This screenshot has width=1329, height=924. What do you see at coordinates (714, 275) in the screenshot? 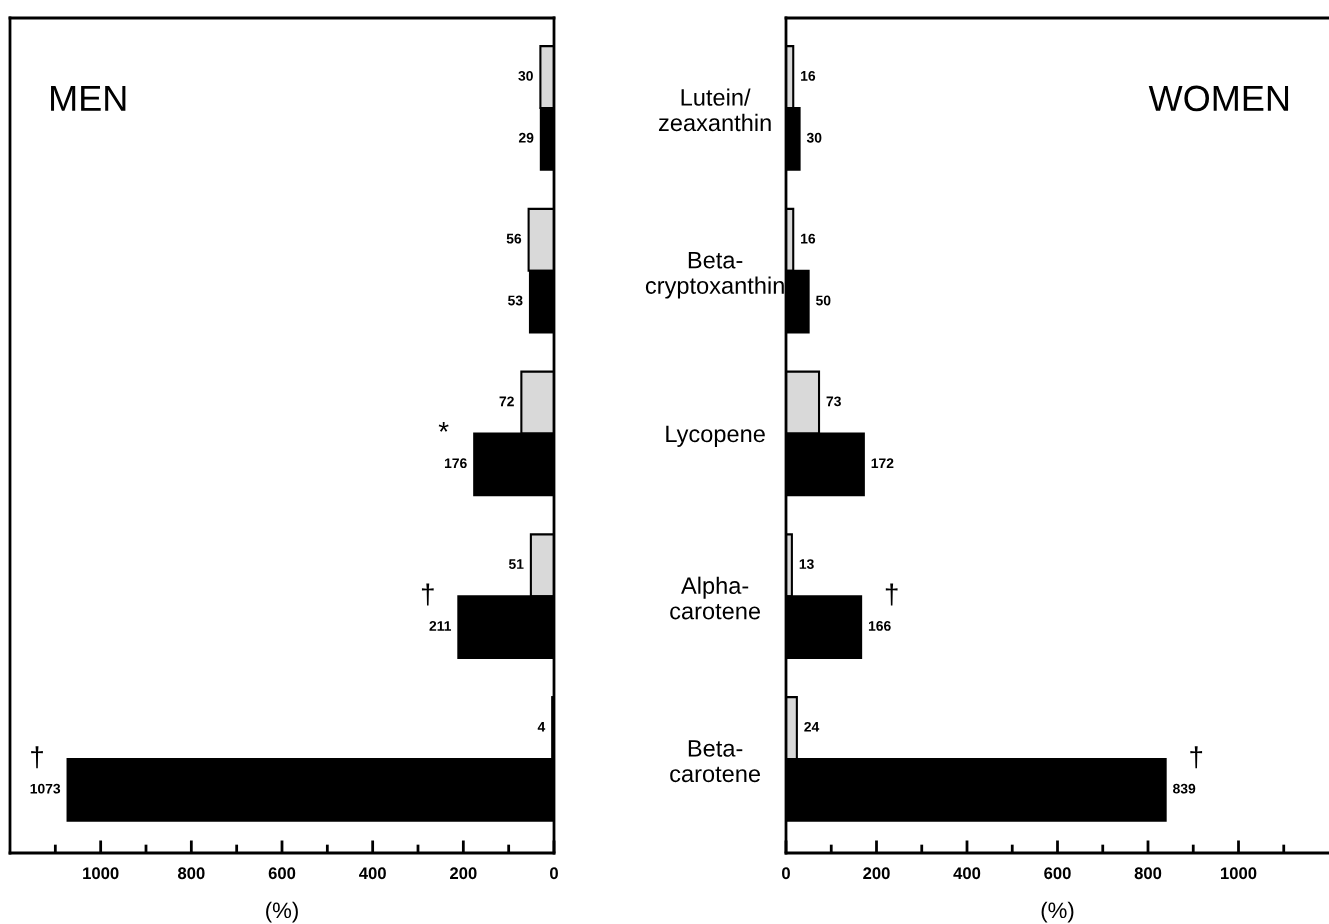
I see `y-tick-label: Beta- cryptoxanthin` at bounding box center [714, 275].